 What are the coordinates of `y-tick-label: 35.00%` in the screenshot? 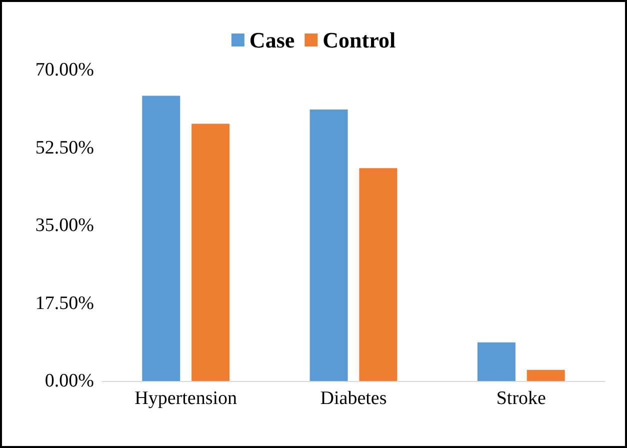 It's located at (64, 225).